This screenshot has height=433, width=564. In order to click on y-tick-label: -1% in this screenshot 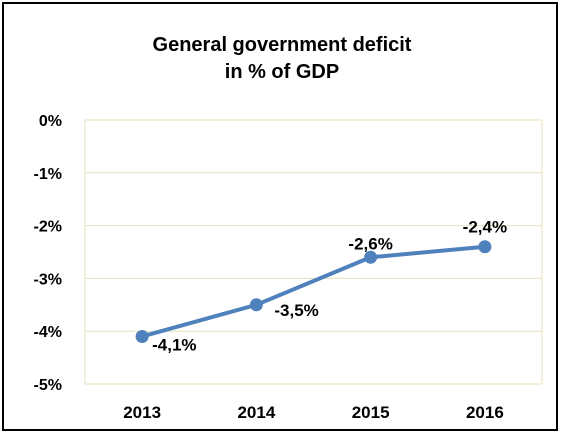, I will do `click(48, 174)`.